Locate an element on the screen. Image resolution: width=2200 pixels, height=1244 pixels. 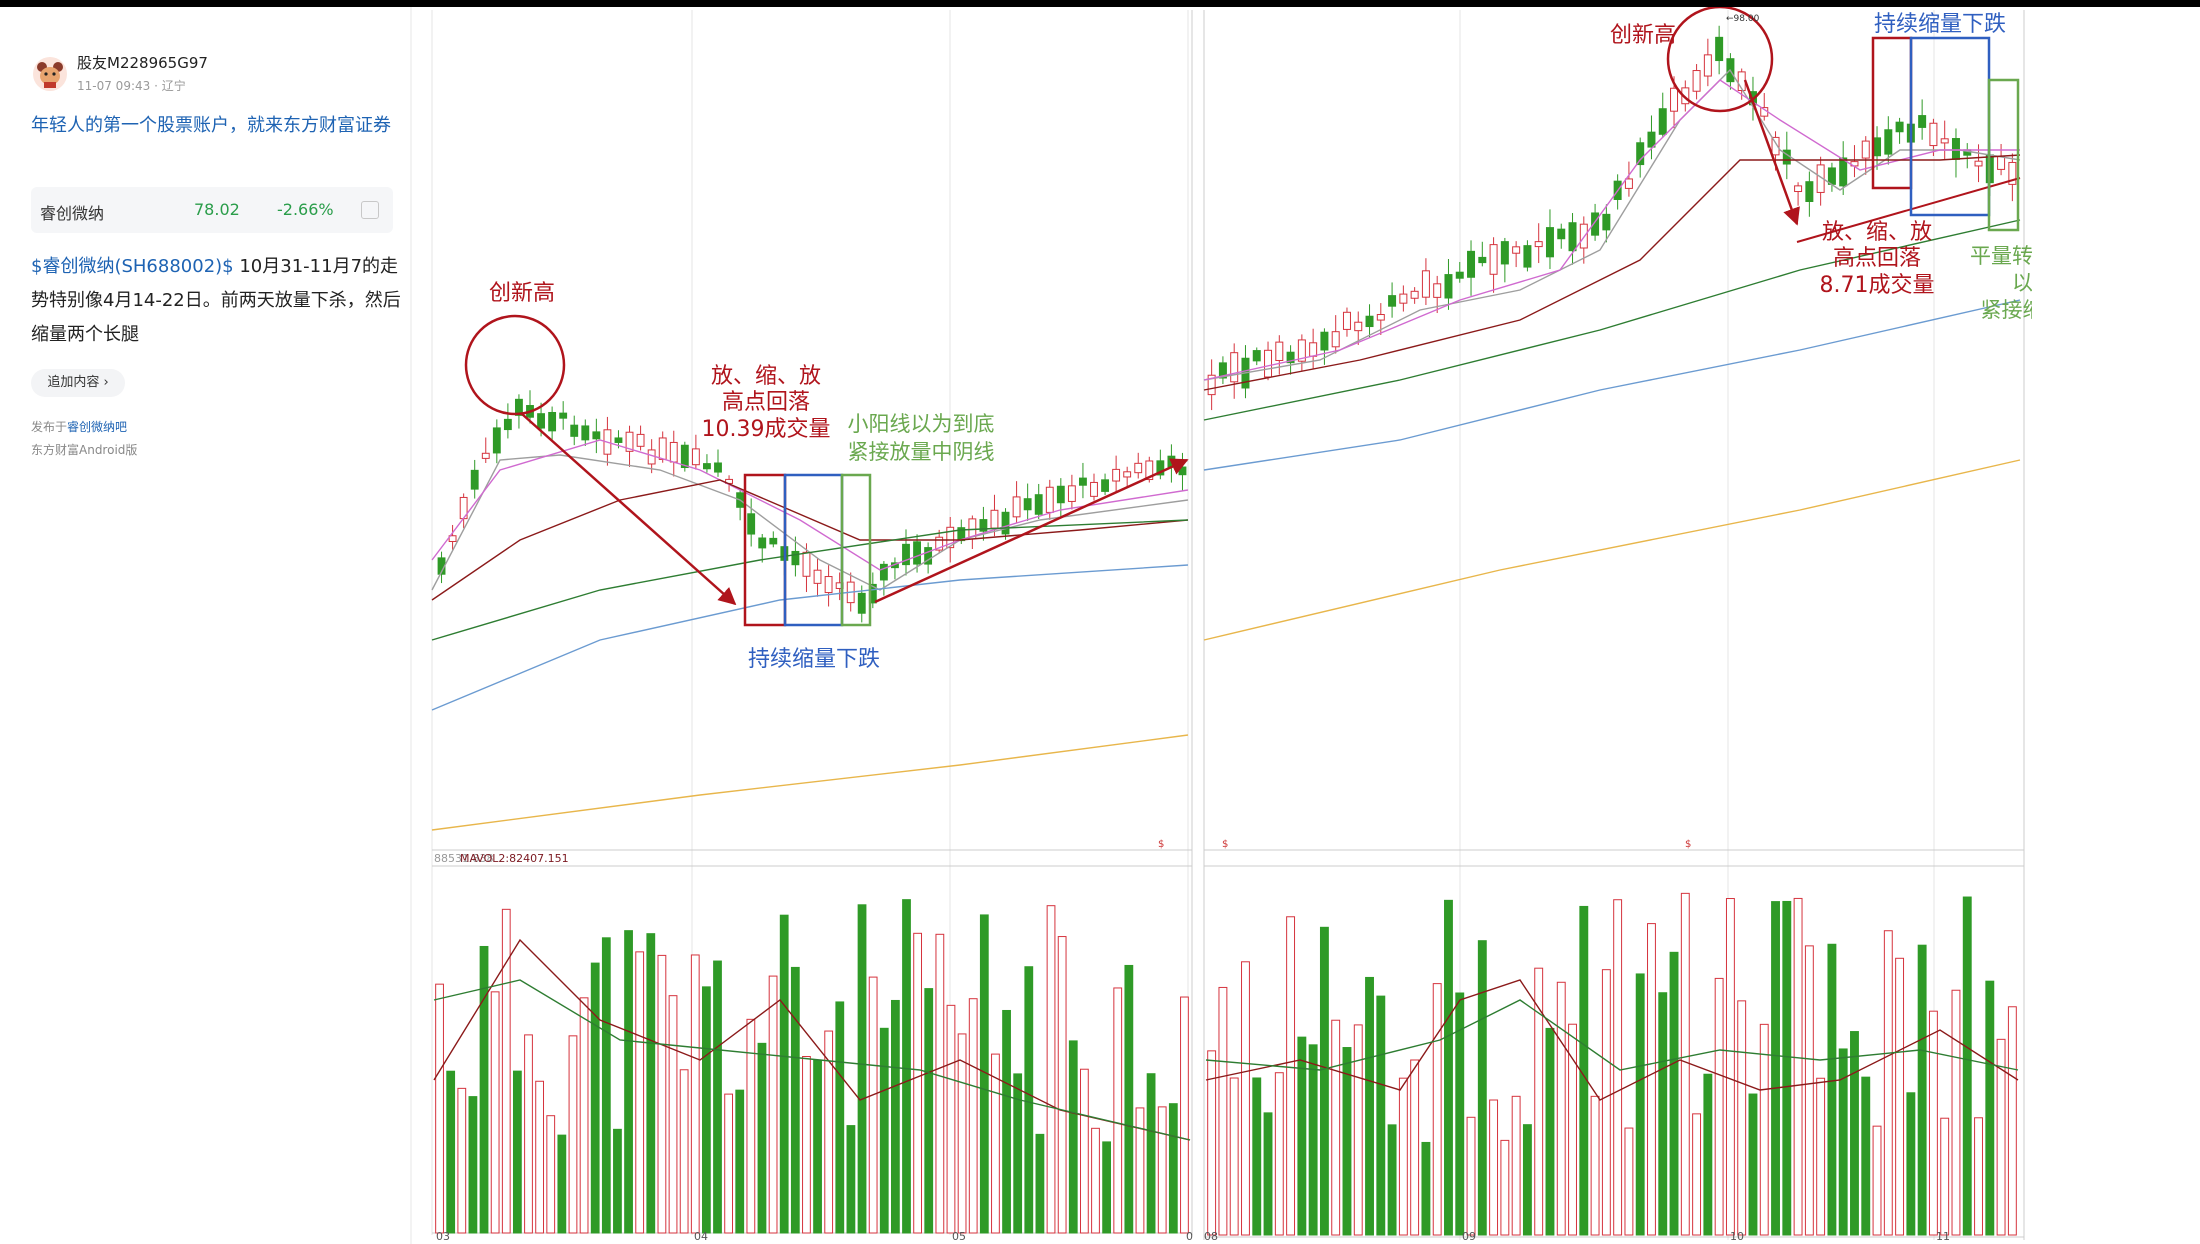
stock-link: $睿创微纳(SH688002)$ is located at coordinates (132, 266).